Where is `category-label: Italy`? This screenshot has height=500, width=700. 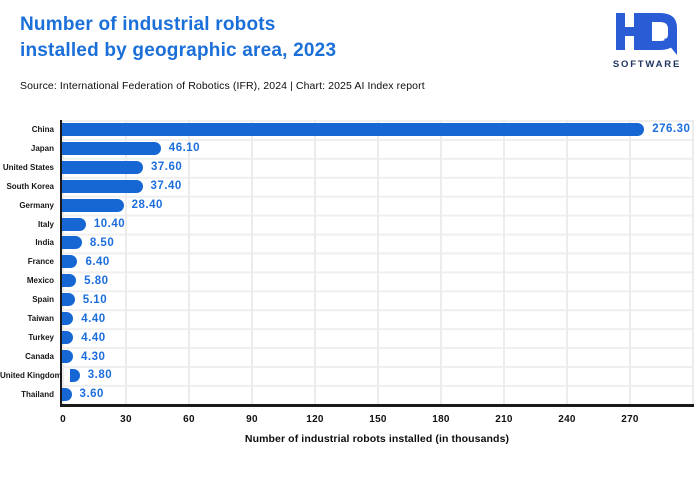
category-label: Italy is located at coordinates (45, 224).